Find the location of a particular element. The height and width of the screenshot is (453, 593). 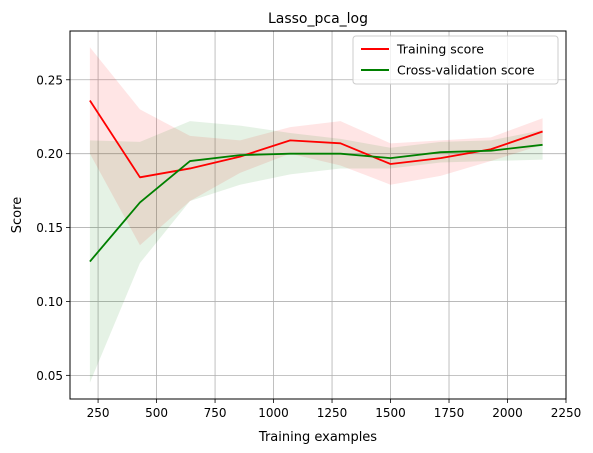

legend-label-cv: Cross-validation score is located at coordinates (466, 70).